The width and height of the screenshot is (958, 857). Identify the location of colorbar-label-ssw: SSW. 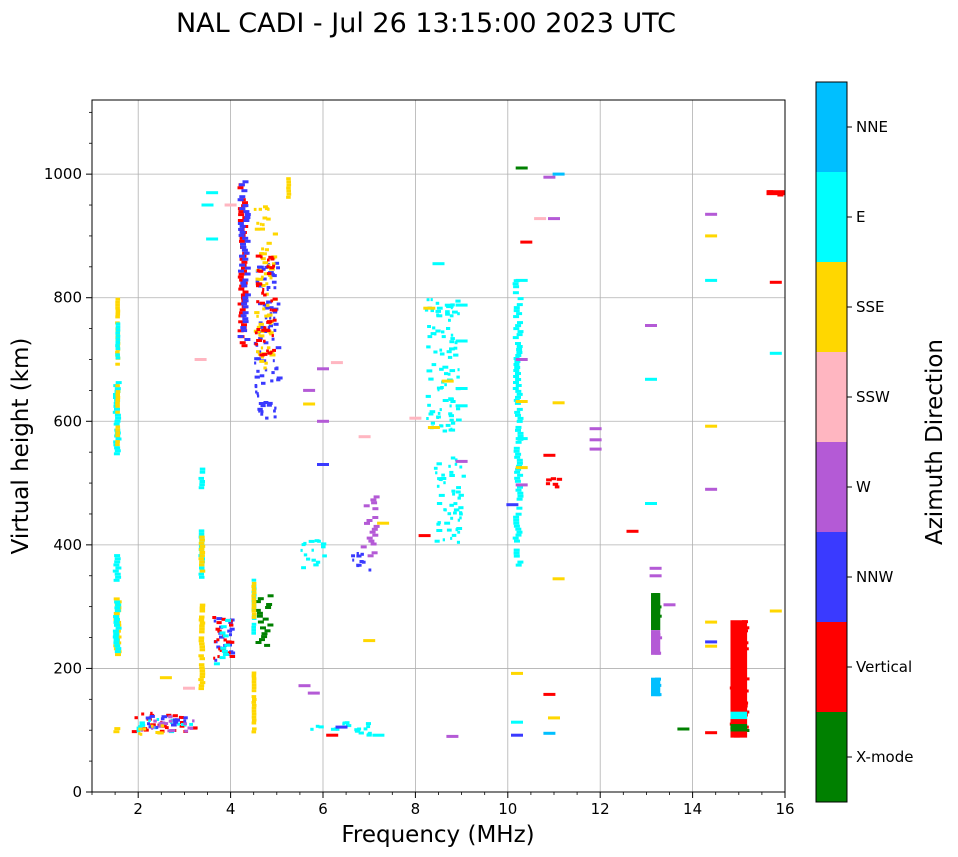
(873, 397).